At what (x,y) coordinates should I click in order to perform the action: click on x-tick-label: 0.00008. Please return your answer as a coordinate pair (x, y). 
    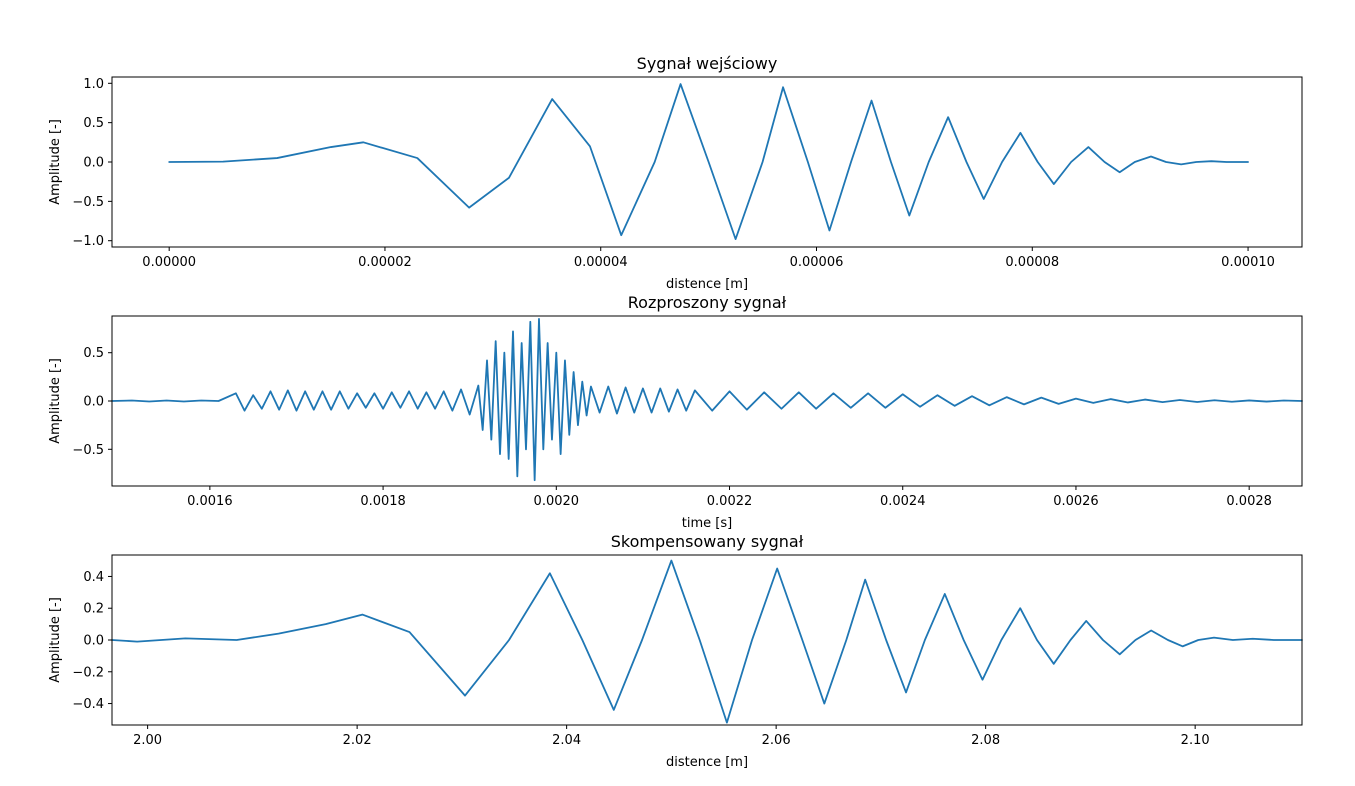
    Looking at the image, I should click on (1032, 262).